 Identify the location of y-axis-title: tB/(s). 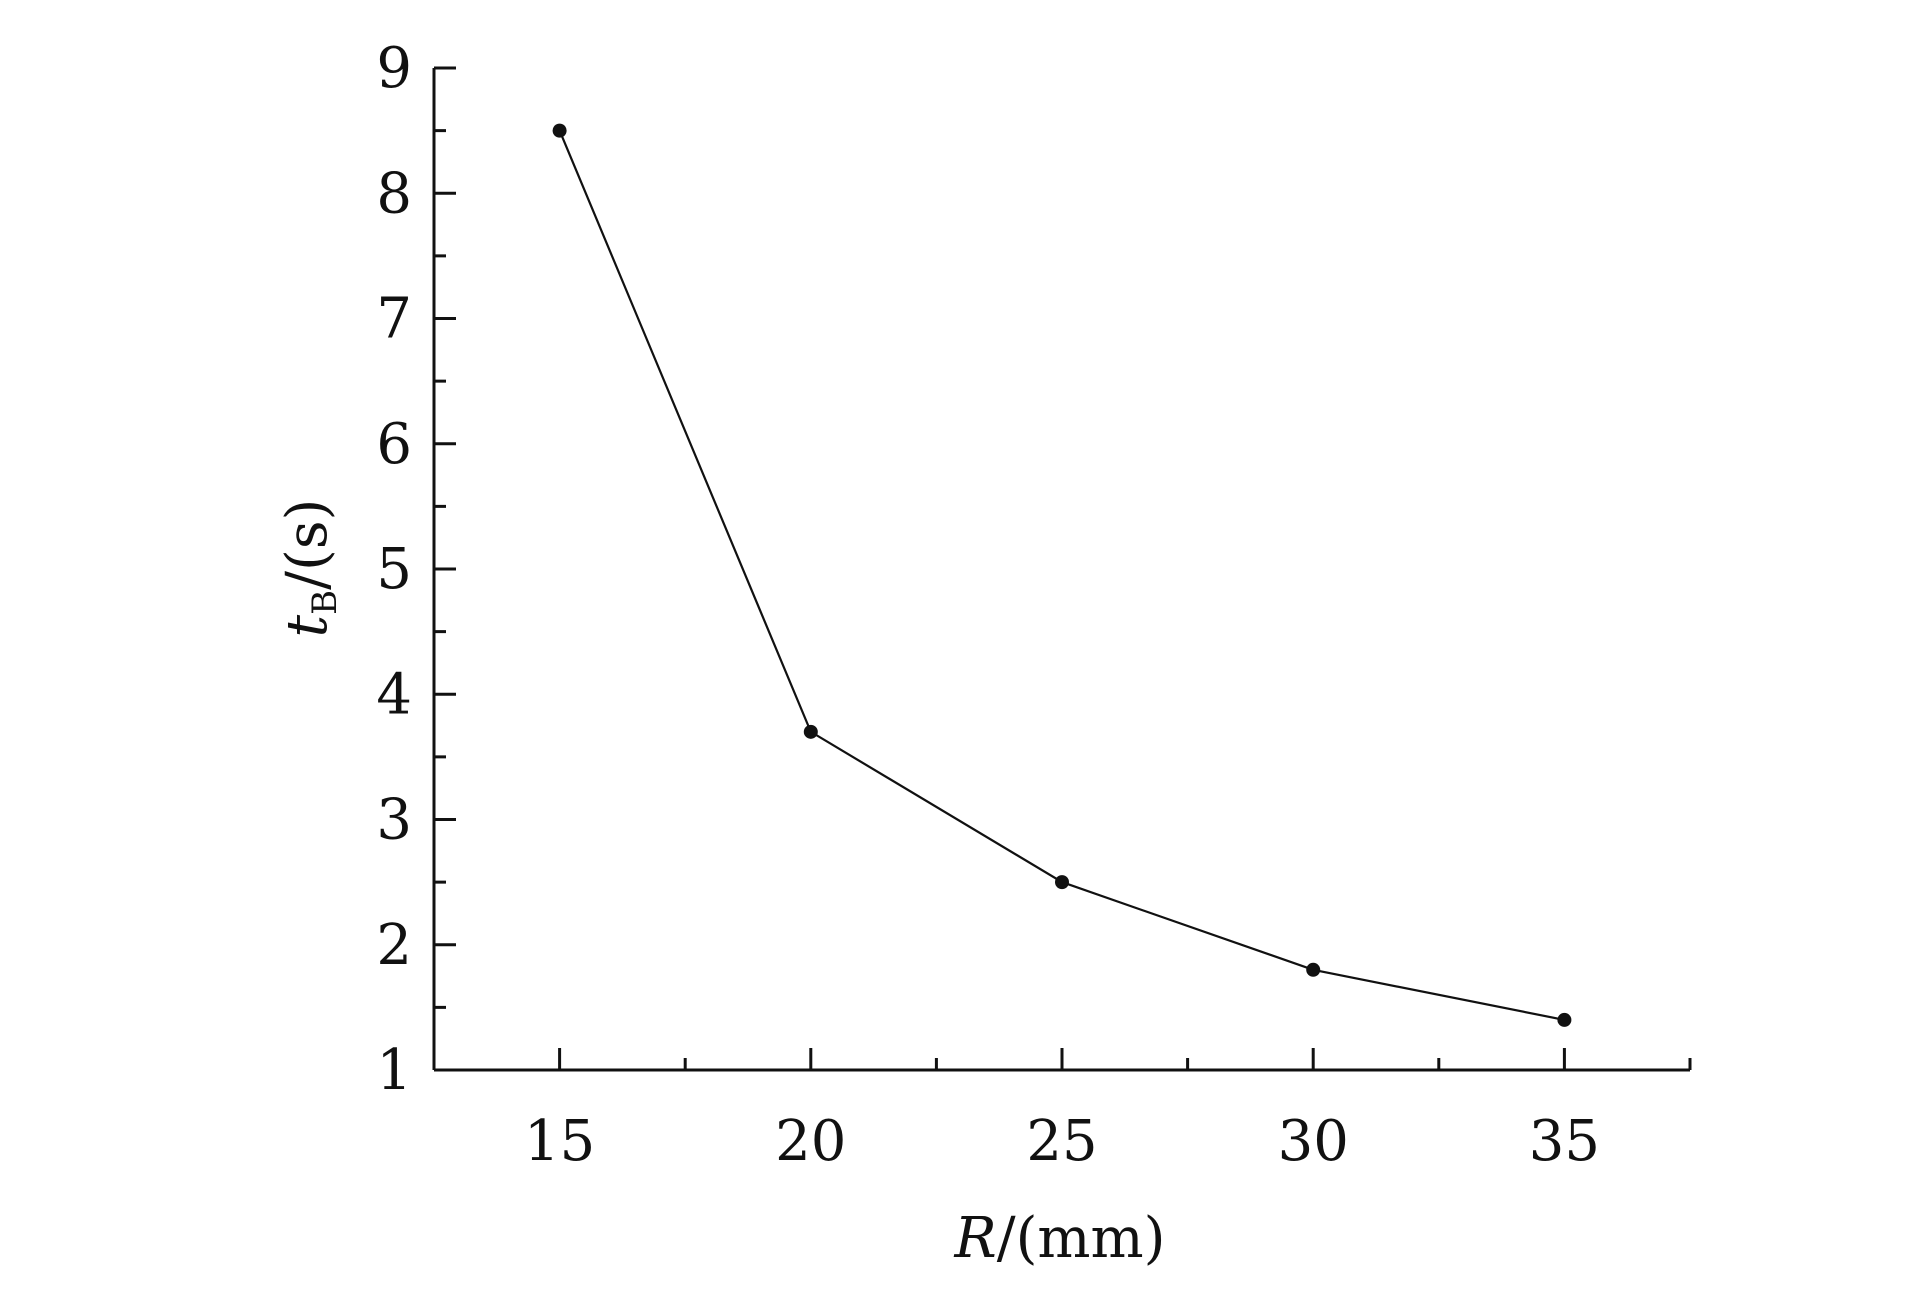
(310, 568).